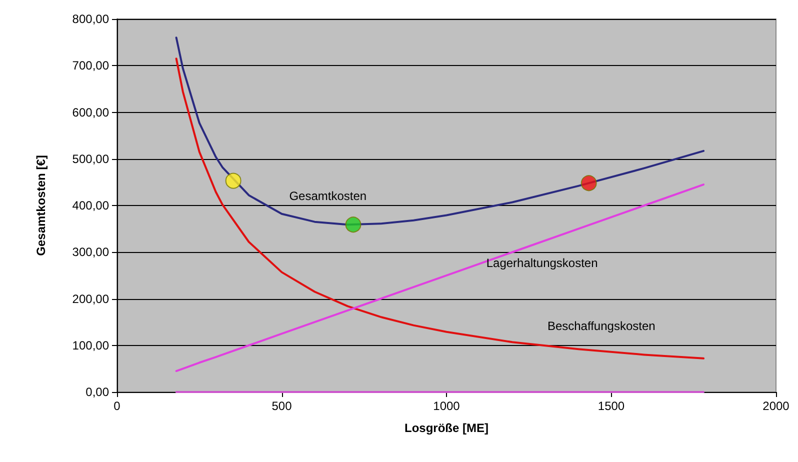  What do you see at coordinates (601, 325) in the screenshot?
I see `series-label: Beschaffungskosten` at bounding box center [601, 325].